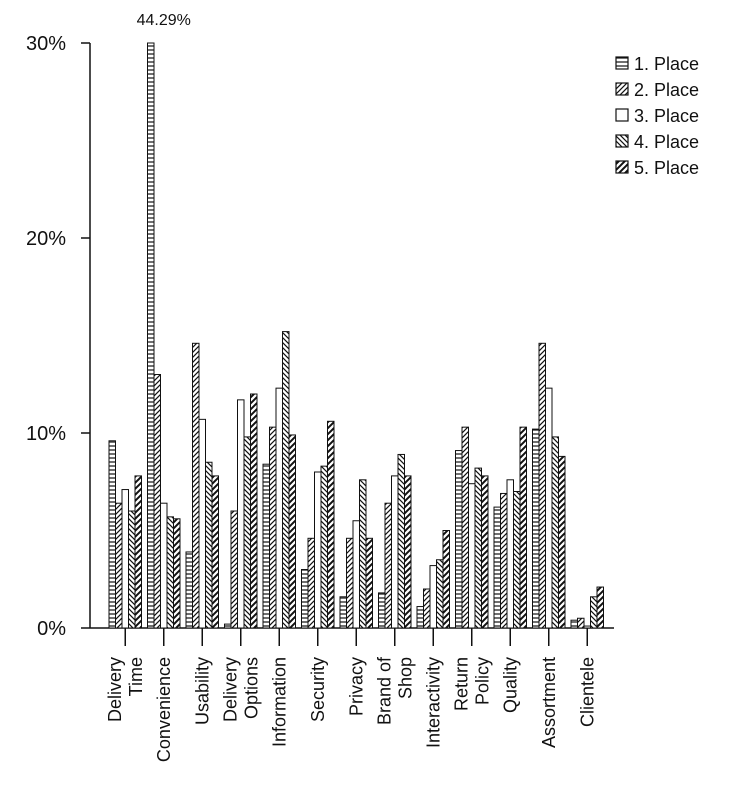 The width and height of the screenshot is (730, 810). Describe the element at coordinates (279, 702) in the screenshot. I see `category-label: Information` at that location.